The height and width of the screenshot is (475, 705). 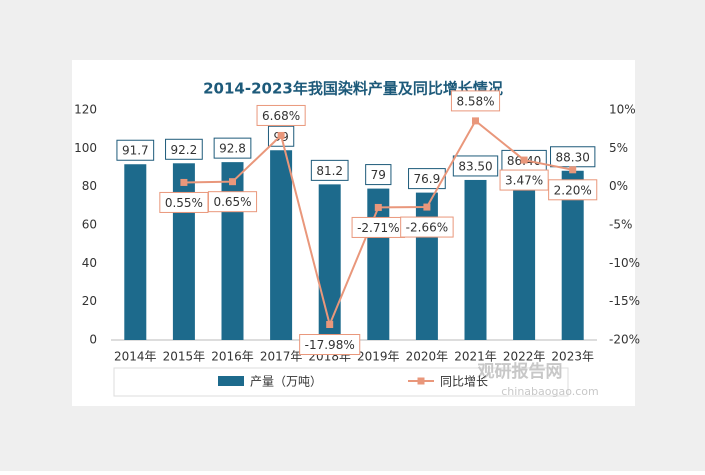 What do you see at coordinates (624, 340) in the screenshot?
I see `y2-tick-label: -20%` at bounding box center [624, 340].